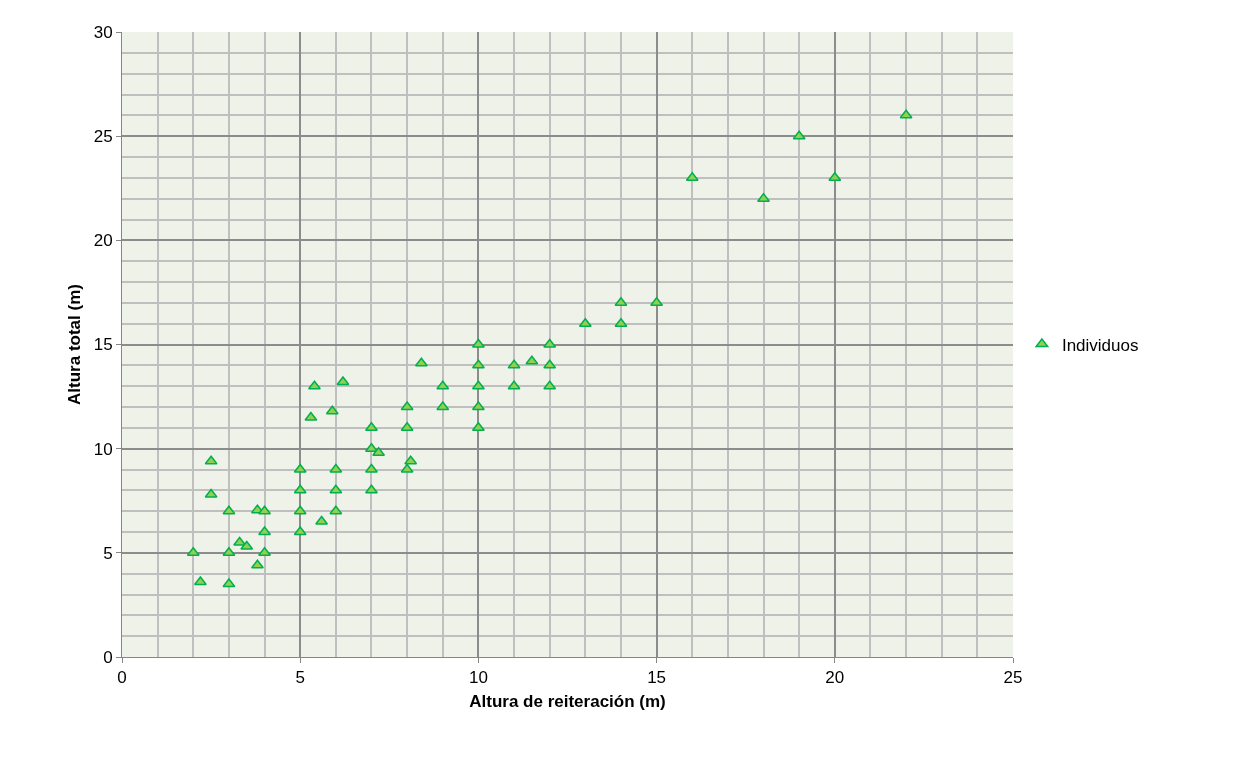 The height and width of the screenshot is (763, 1246). Describe the element at coordinates (108, 553) in the screenshot. I see `y-tick-label: 5` at that location.